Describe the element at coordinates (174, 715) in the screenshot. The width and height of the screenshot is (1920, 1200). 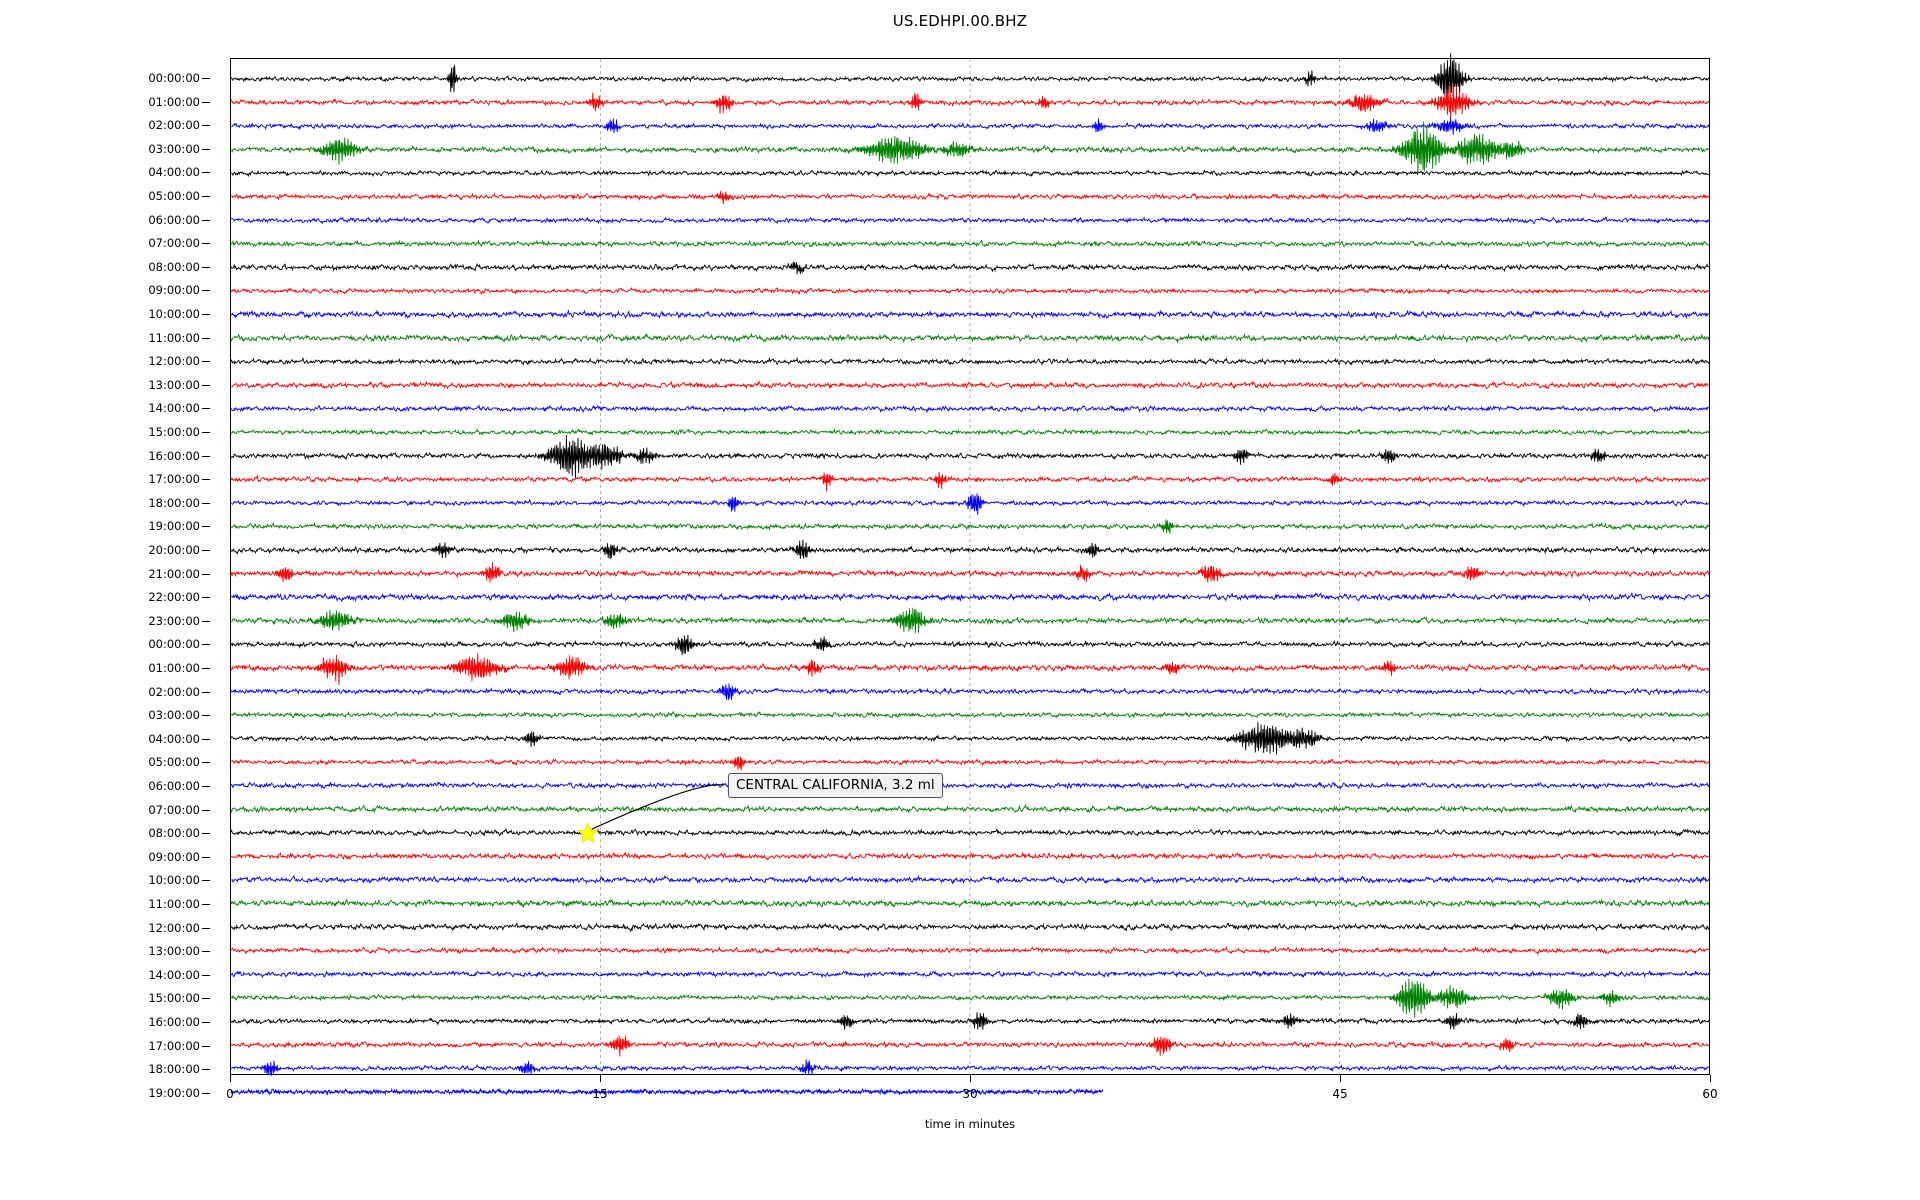
I see `y-tick-label: 03:00:00` at that location.